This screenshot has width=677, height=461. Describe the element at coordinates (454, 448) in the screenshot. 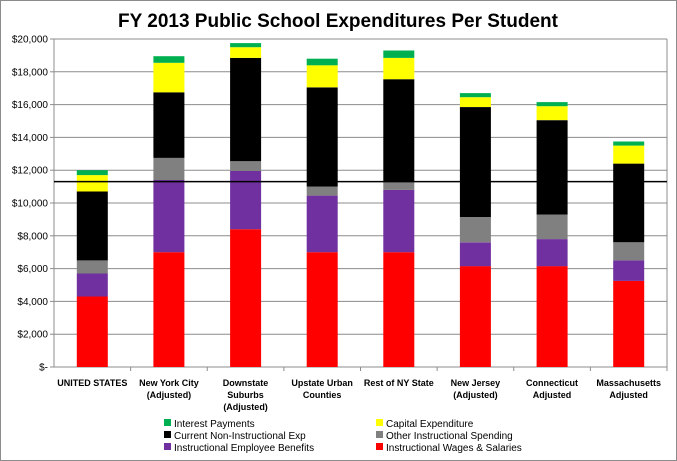

I see `legend-label: Instructional Wages & Salaries` at that location.